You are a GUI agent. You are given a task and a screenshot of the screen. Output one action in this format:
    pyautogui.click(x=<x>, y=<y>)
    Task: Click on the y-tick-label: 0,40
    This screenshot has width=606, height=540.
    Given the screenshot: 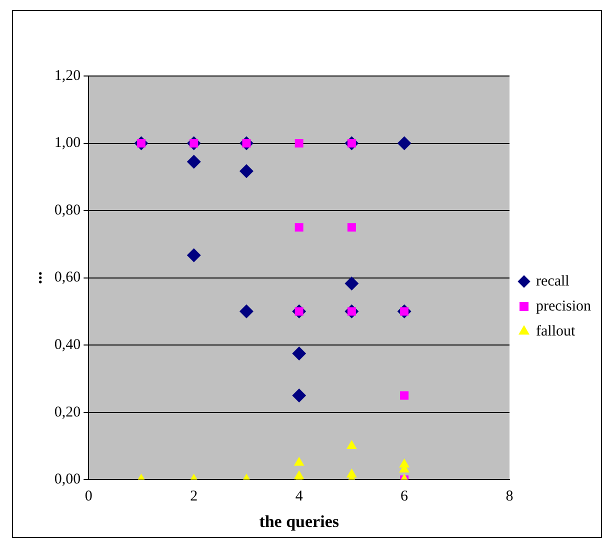 What is the action you would take?
    pyautogui.click(x=67, y=345)
    